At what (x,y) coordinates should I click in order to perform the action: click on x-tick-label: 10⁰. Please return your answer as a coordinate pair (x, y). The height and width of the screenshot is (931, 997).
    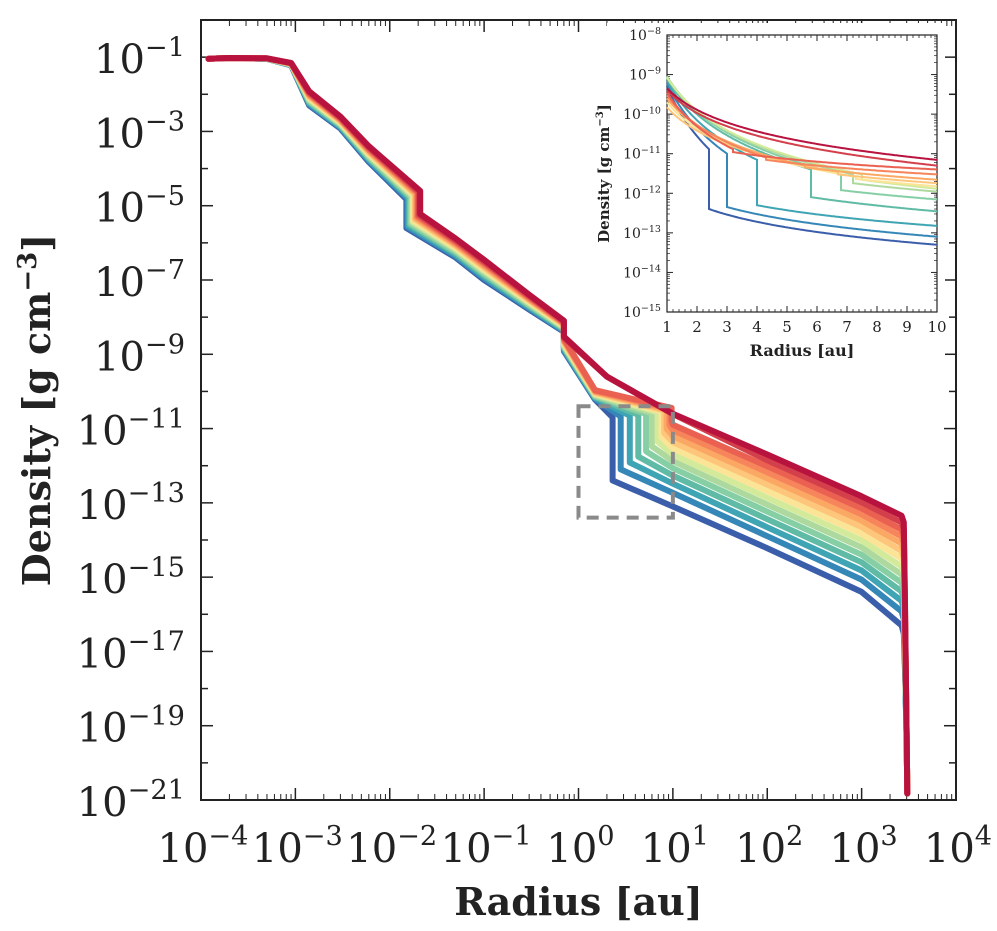
    Looking at the image, I should click on (580, 846).